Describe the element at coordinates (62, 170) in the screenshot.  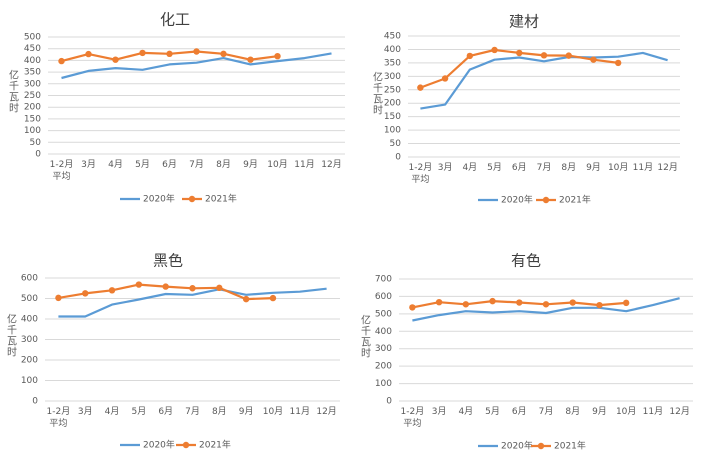
I see `x-tick-label: 1-2月平均` at that location.